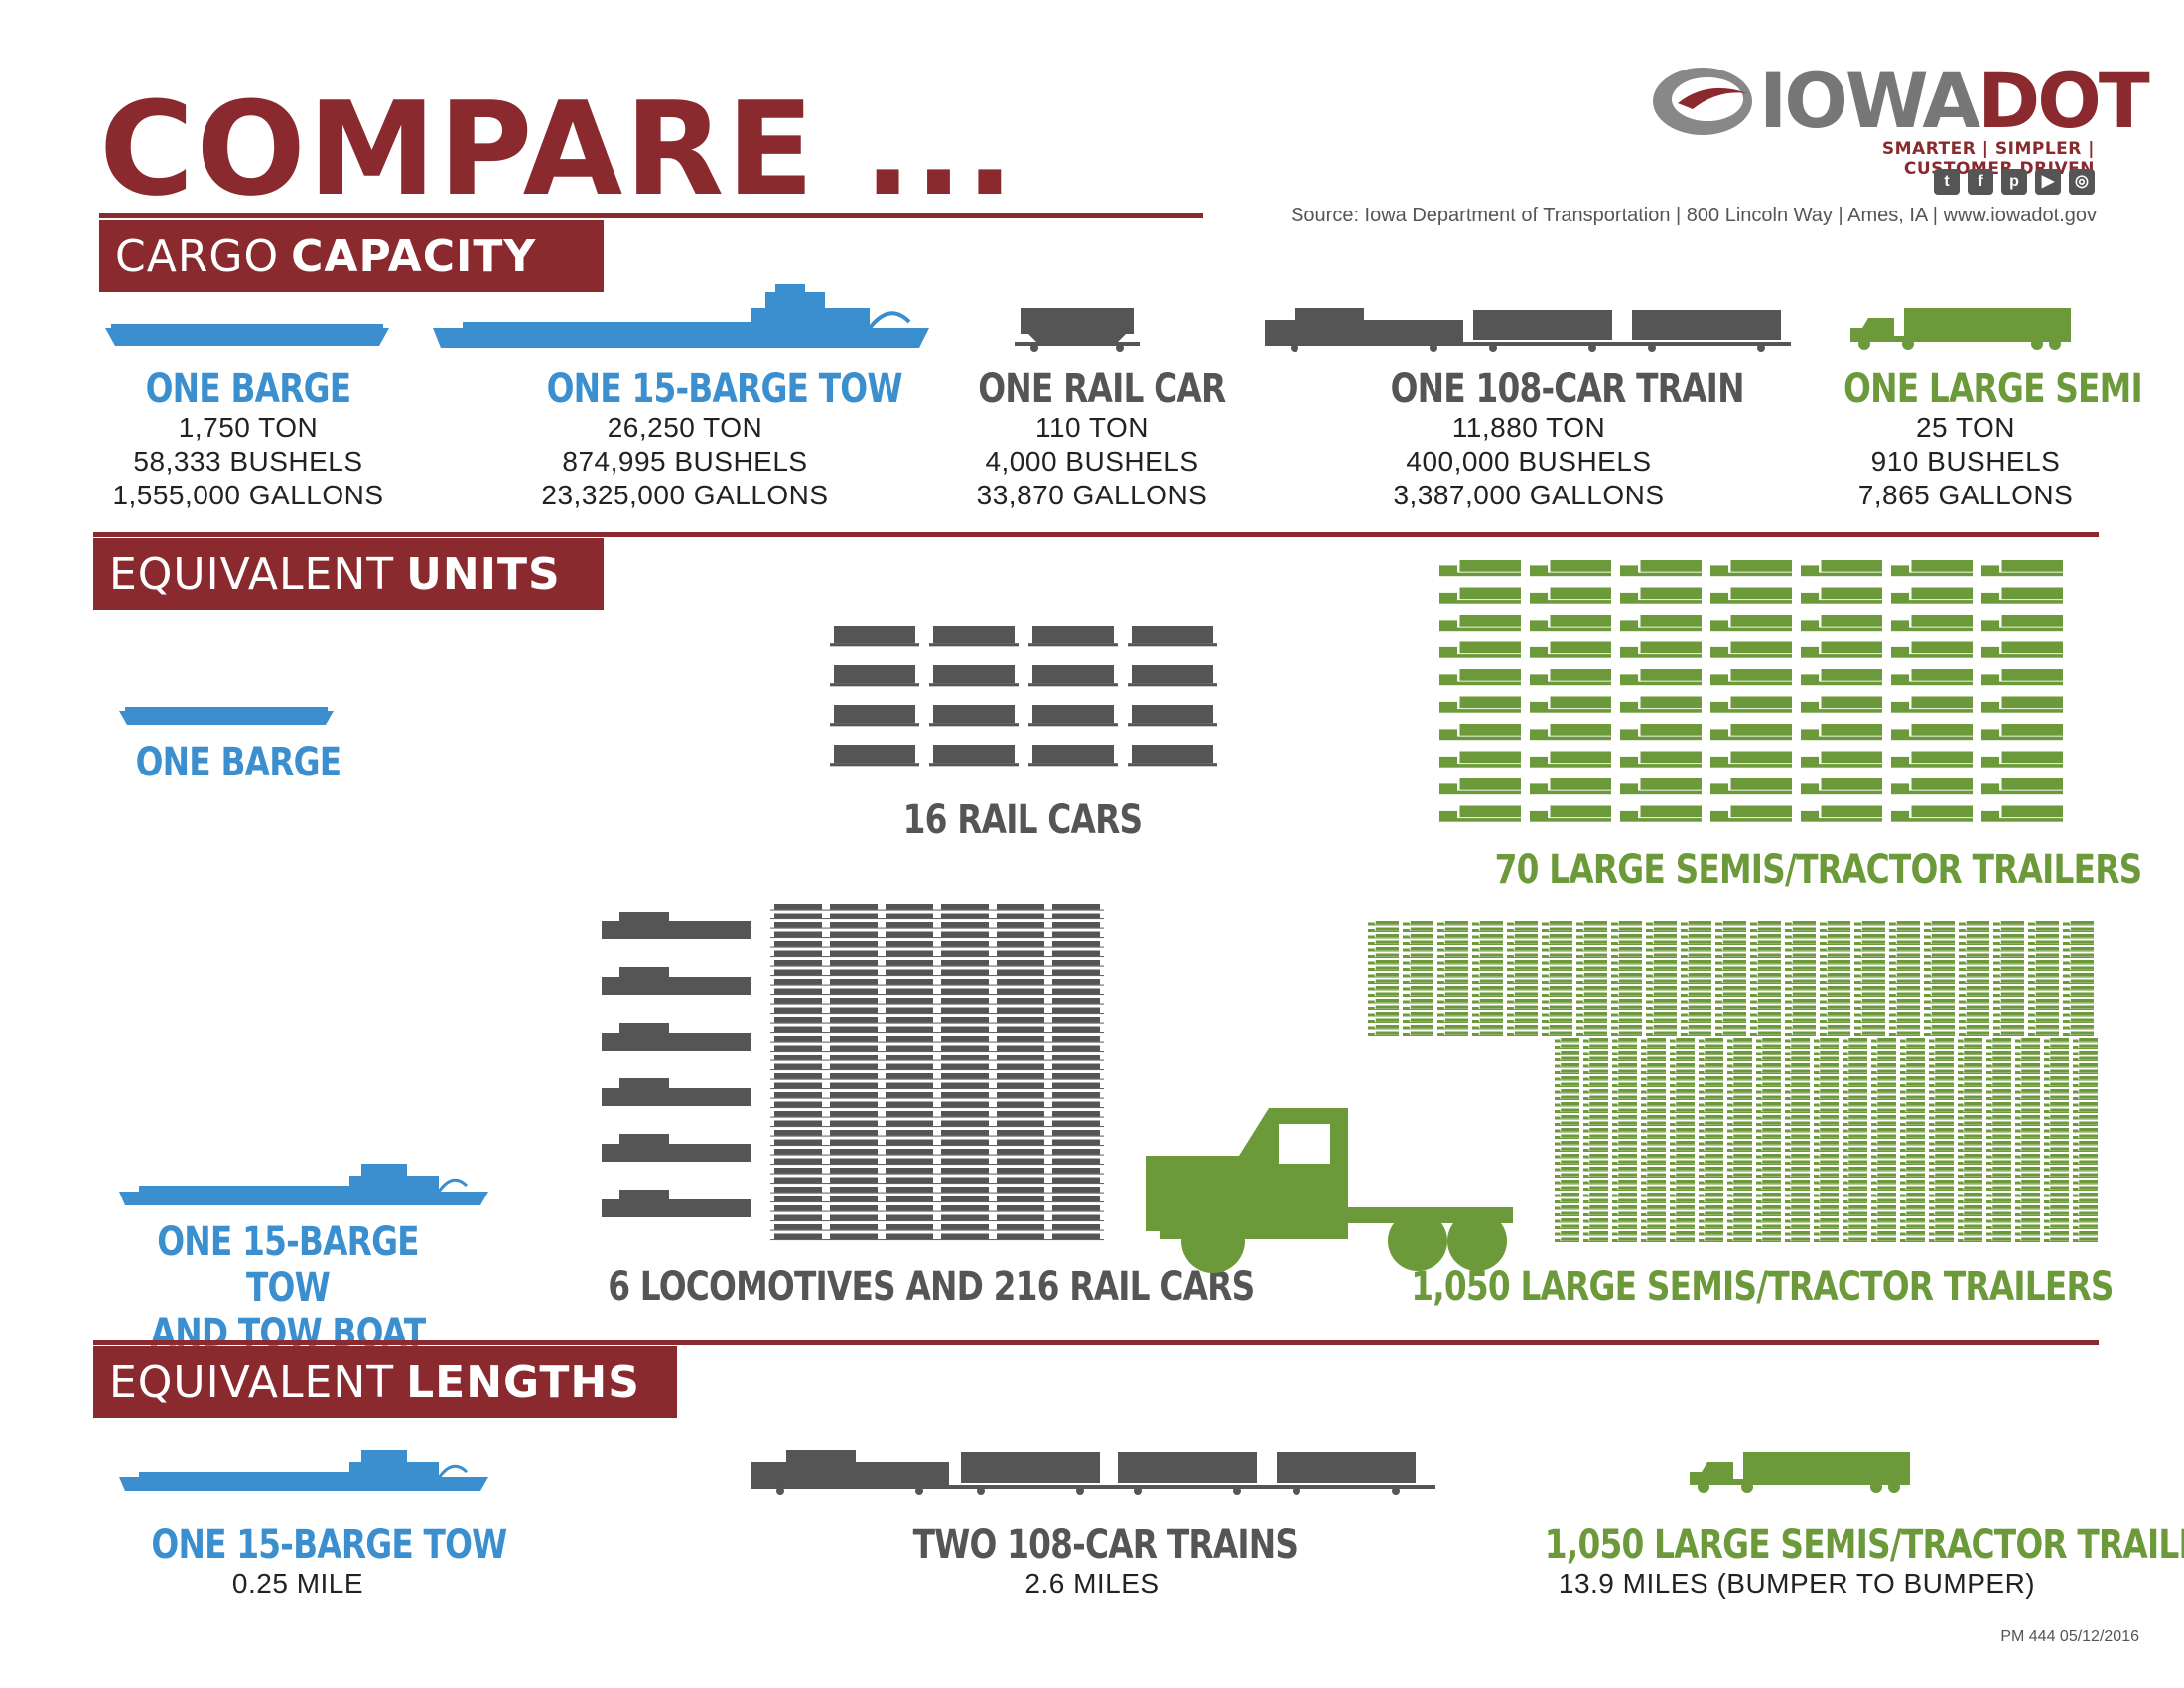 This screenshot has width=2184, height=1688. Describe the element at coordinates (1529, 462) in the screenshot. I see `cargo-bushels: 400,000 BUSHELS` at that location.